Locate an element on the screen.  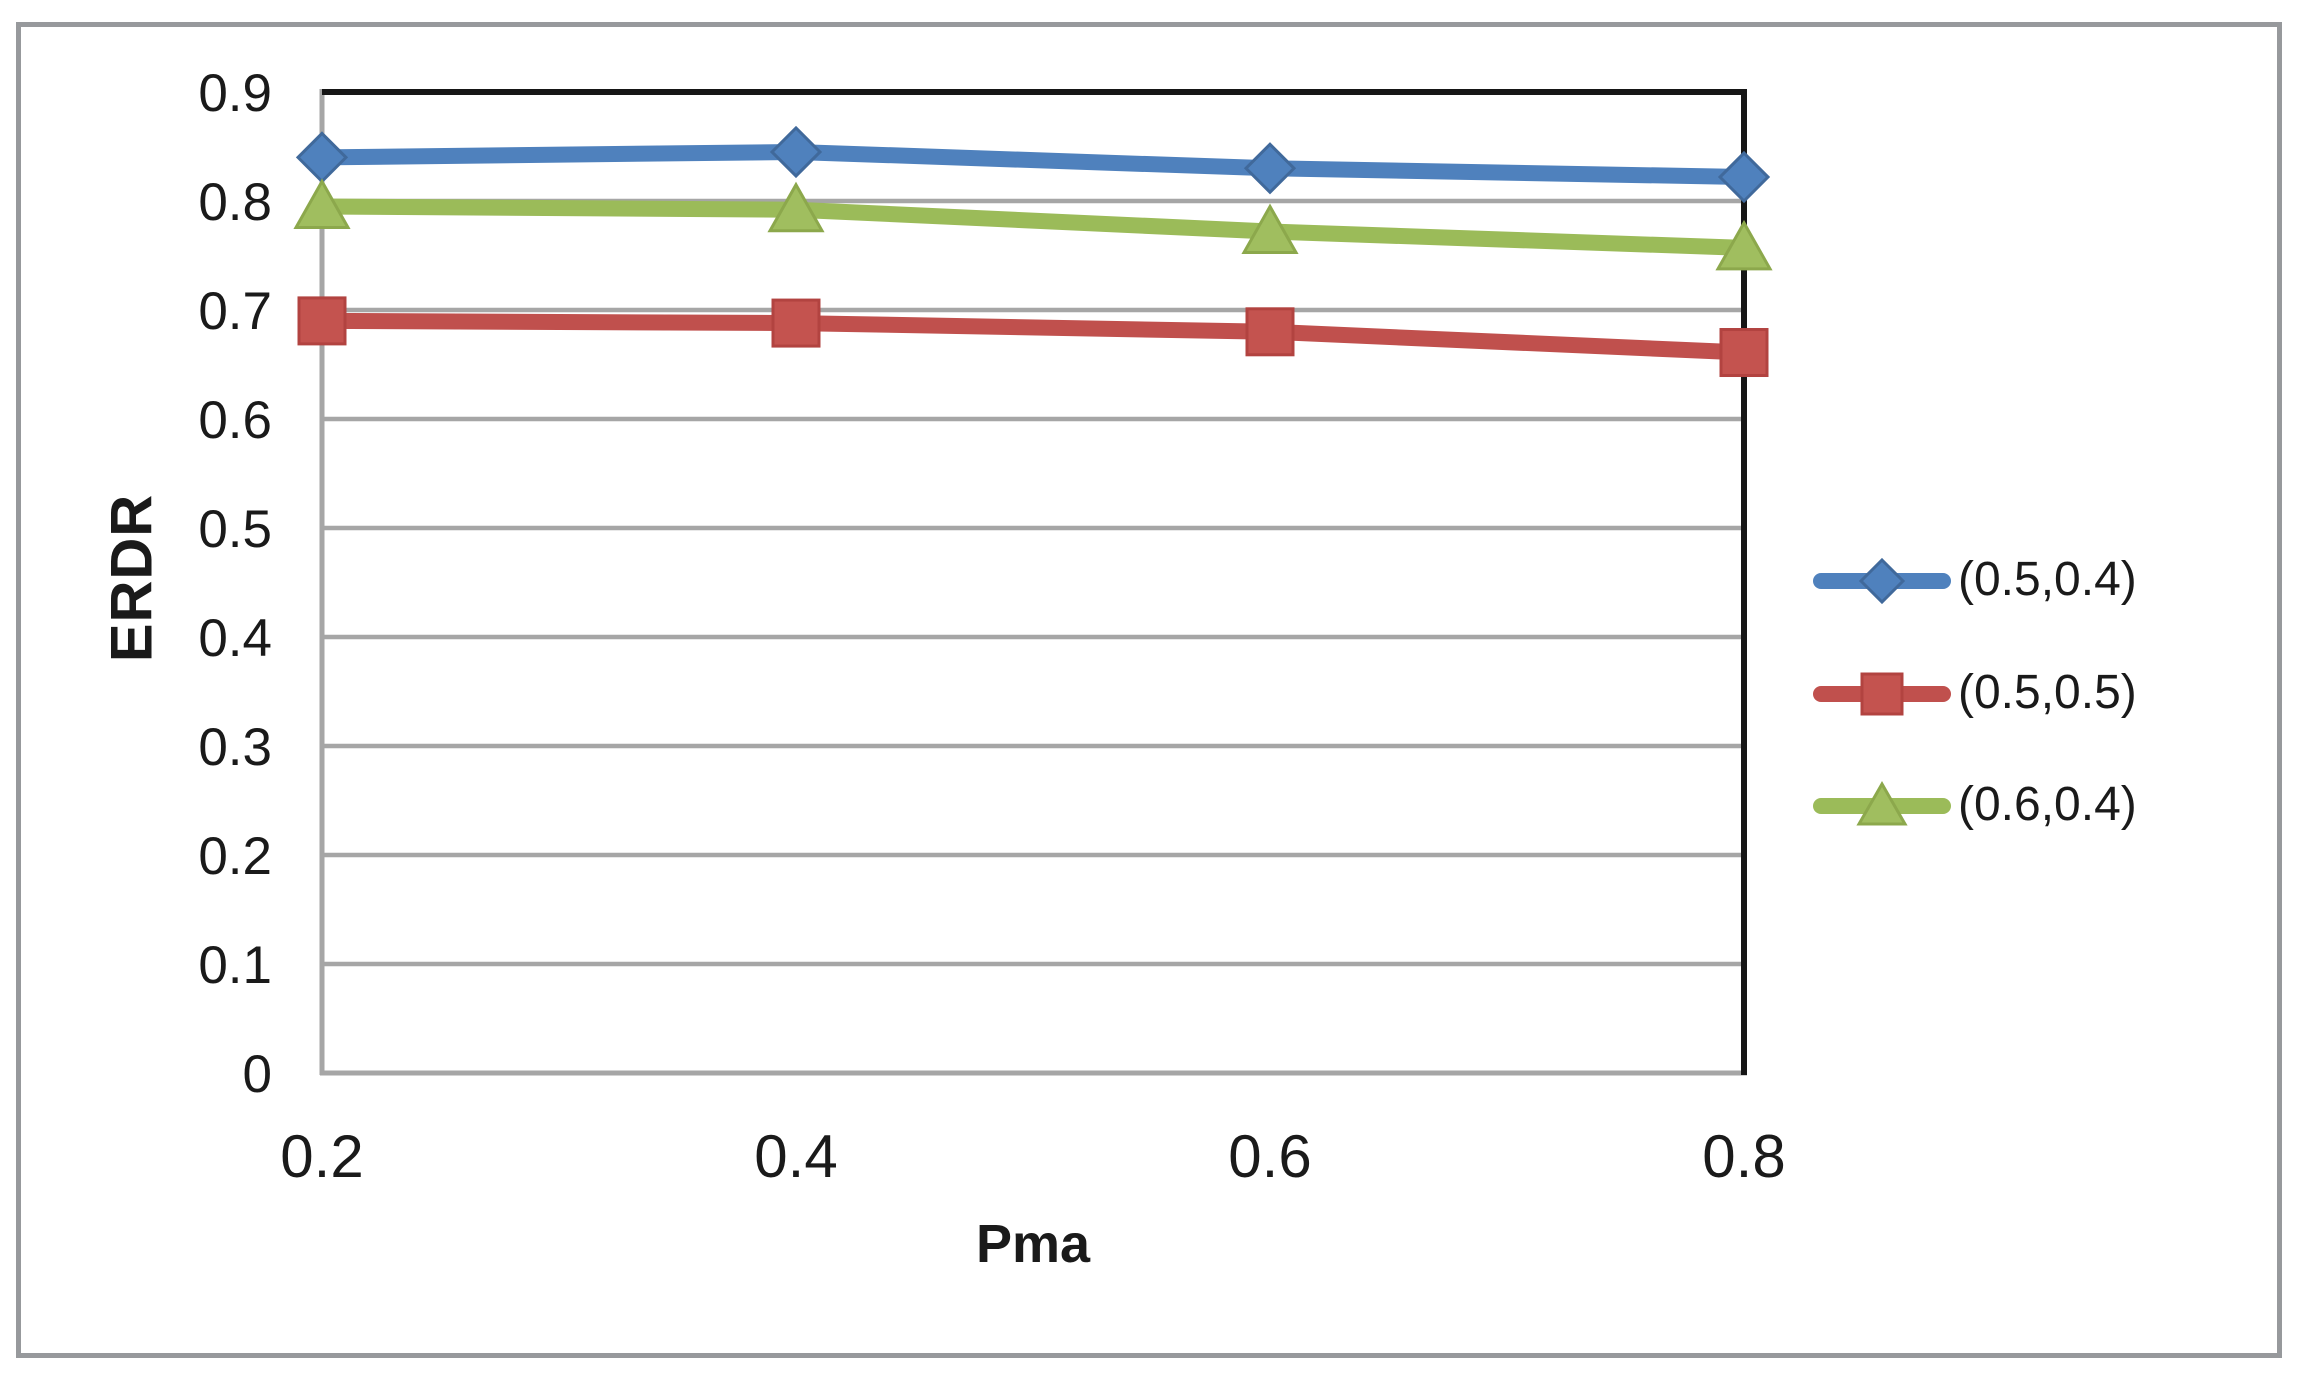
series-1-line is located at coordinates (1033, 336).